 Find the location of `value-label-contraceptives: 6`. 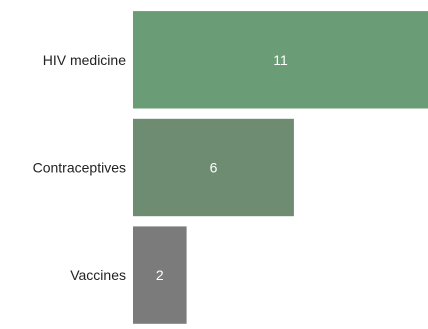

value-label-contraceptives: 6 is located at coordinates (214, 168).